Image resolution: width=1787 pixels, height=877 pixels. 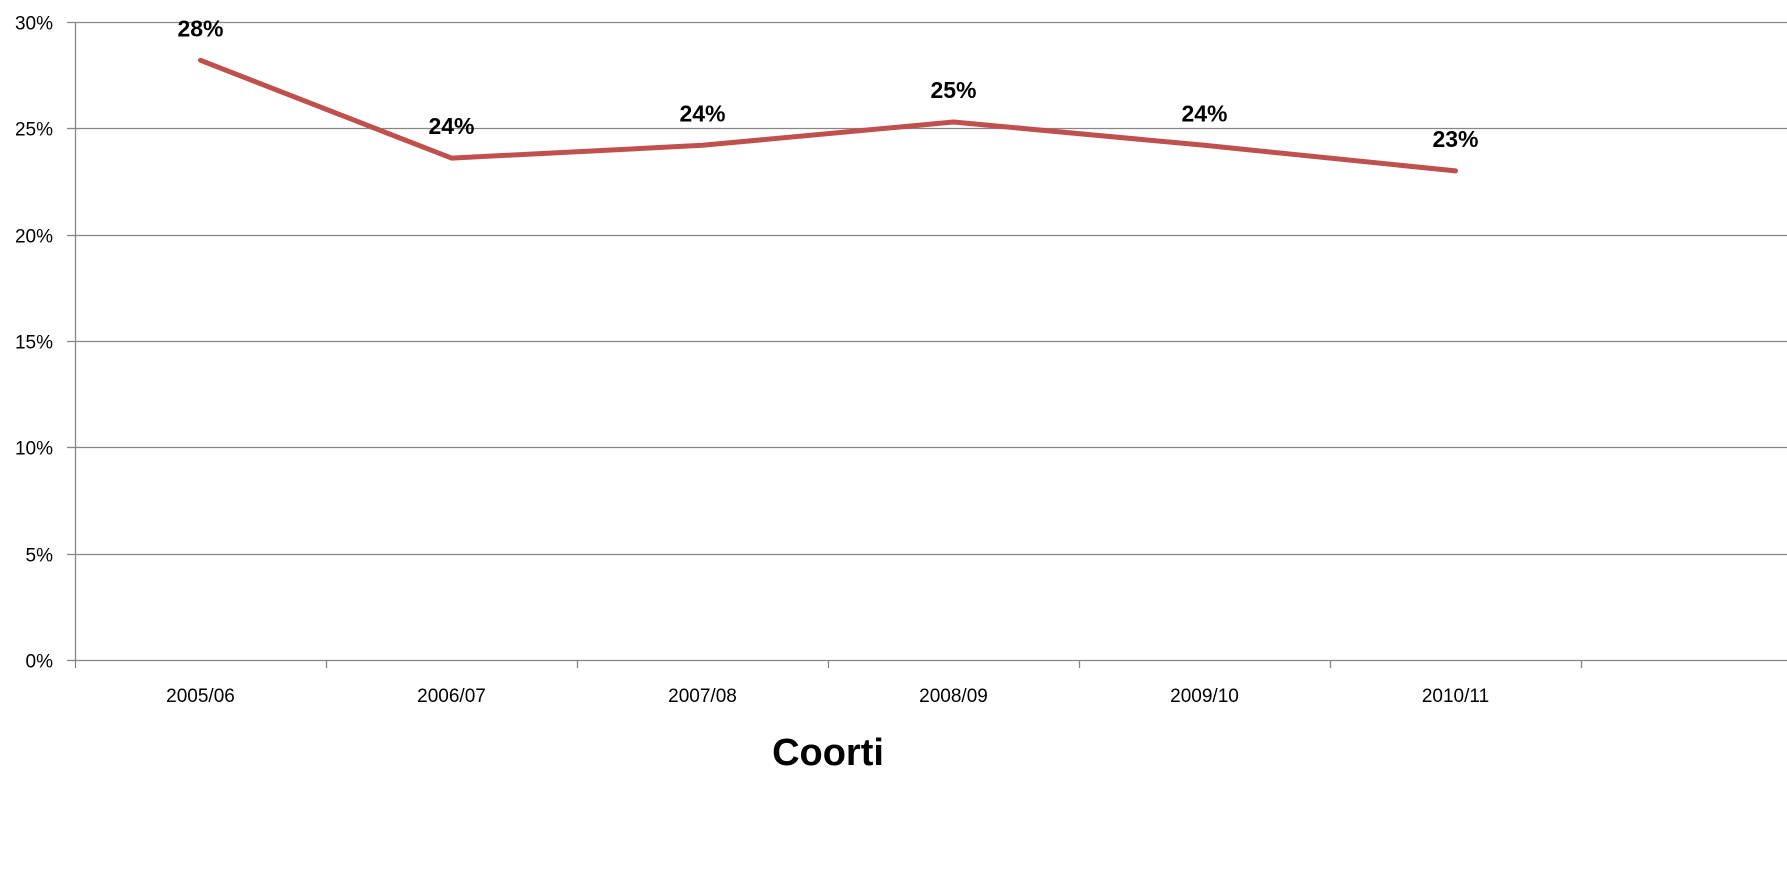 I want to click on y-tick-label: 25%, so click(x=34, y=130).